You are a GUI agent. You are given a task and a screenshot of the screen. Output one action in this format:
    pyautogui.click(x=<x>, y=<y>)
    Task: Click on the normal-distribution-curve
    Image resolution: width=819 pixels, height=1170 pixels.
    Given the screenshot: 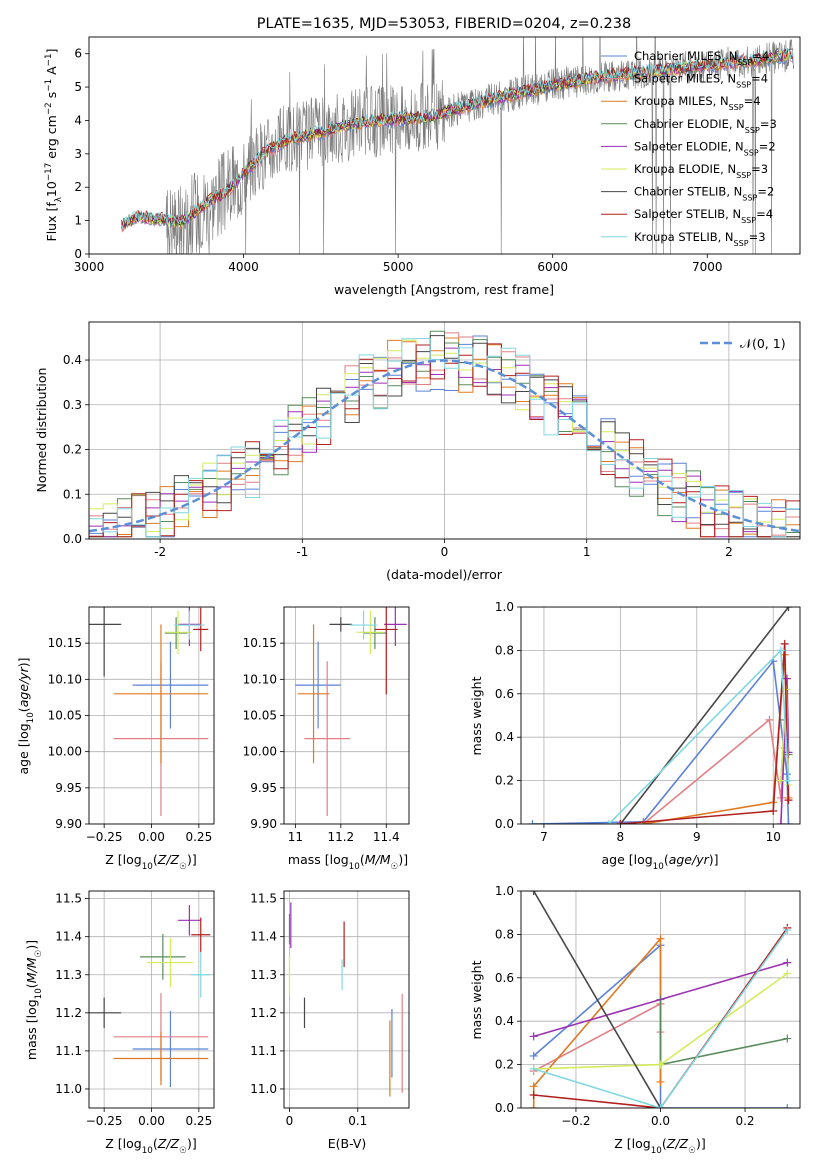 What is the action you would take?
    pyautogui.click(x=444, y=446)
    